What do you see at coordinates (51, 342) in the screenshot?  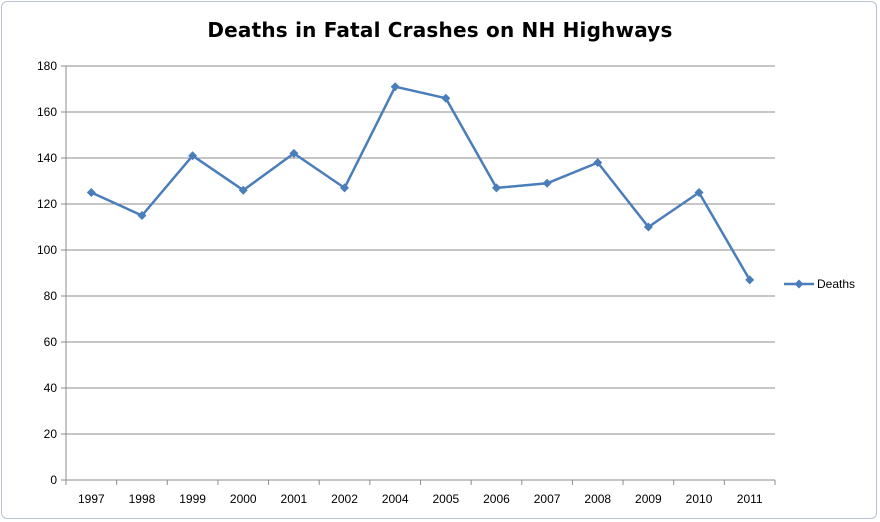 I see `y-tick-label: 60` at bounding box center [51, 342].